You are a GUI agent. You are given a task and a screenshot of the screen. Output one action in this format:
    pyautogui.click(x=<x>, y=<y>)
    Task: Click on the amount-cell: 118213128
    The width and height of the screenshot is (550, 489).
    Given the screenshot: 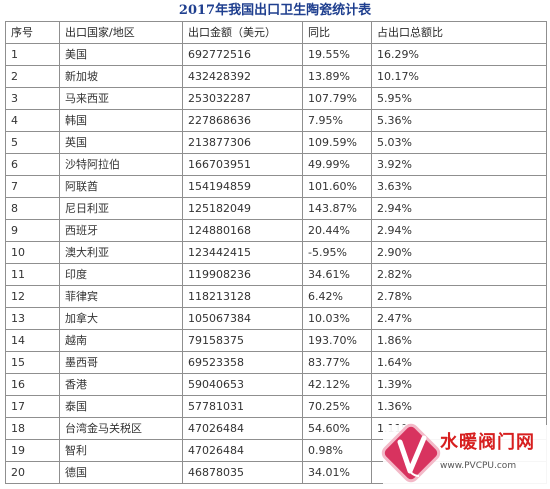 What is the action you would take?
    pyautogui.click(x=242, y=296)
    